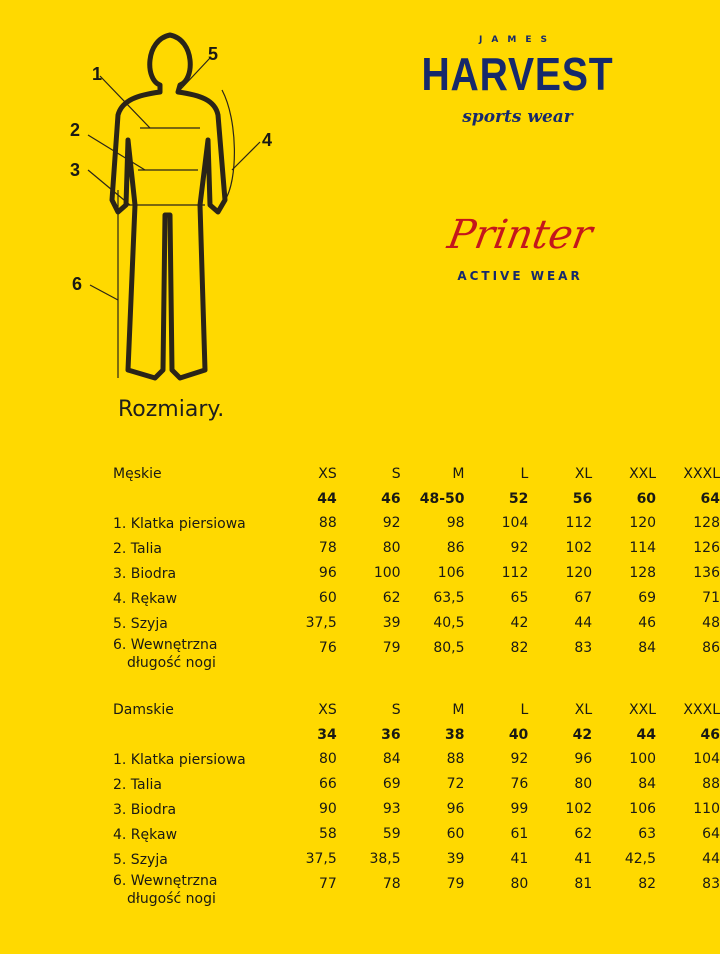 The height and width of the screenshot is (954, 720). What do you see at coordinates (179, 523) in the screenshot?
I see `row-label-text: 1. Klatka piersiowa` at bounding box center [179, 523].